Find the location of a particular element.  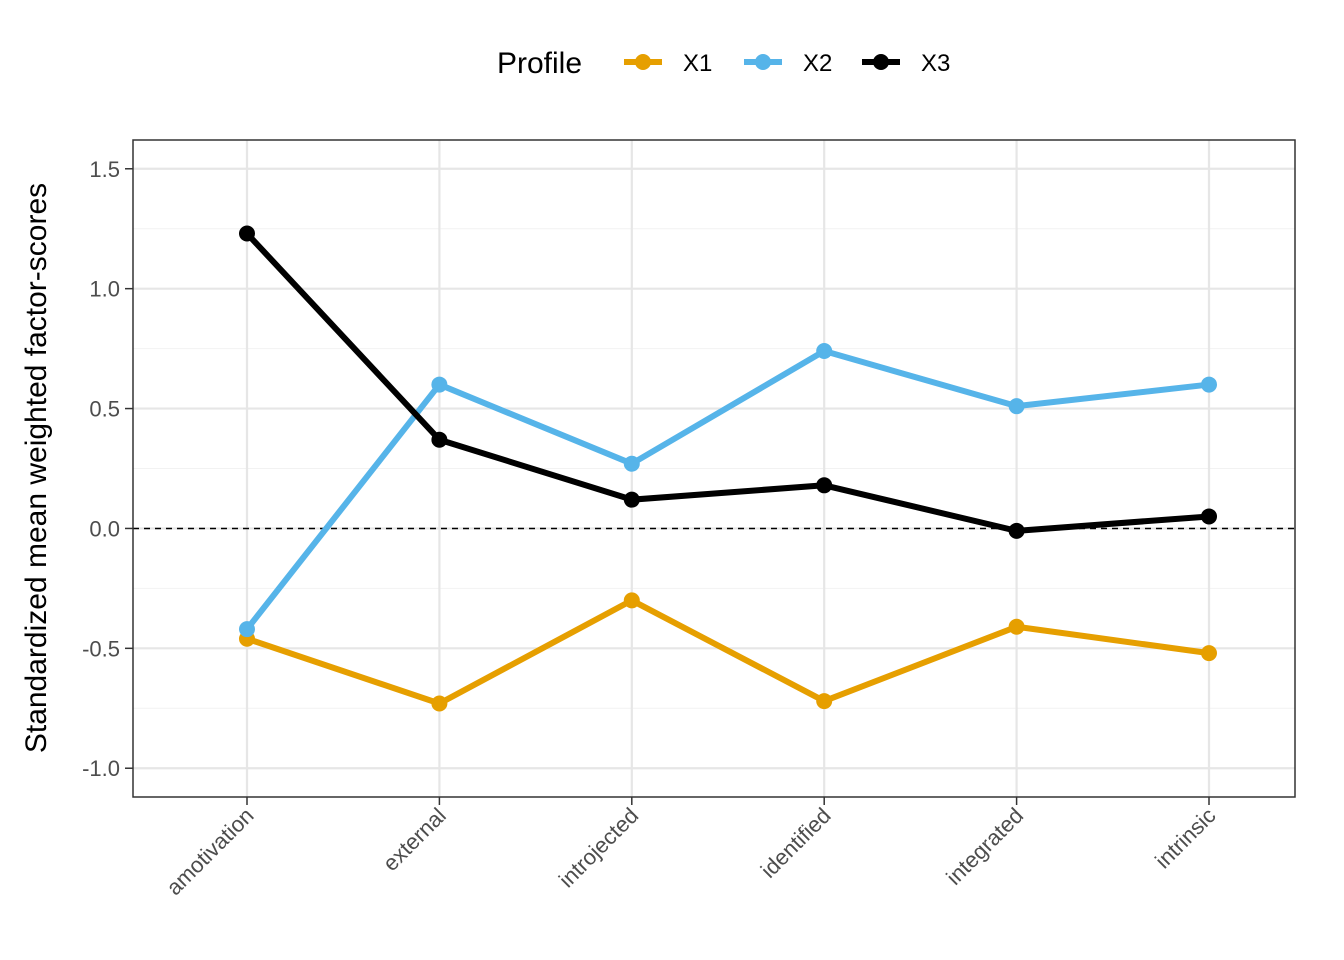

legend-label: X3 is located at coordinates (935, 63).